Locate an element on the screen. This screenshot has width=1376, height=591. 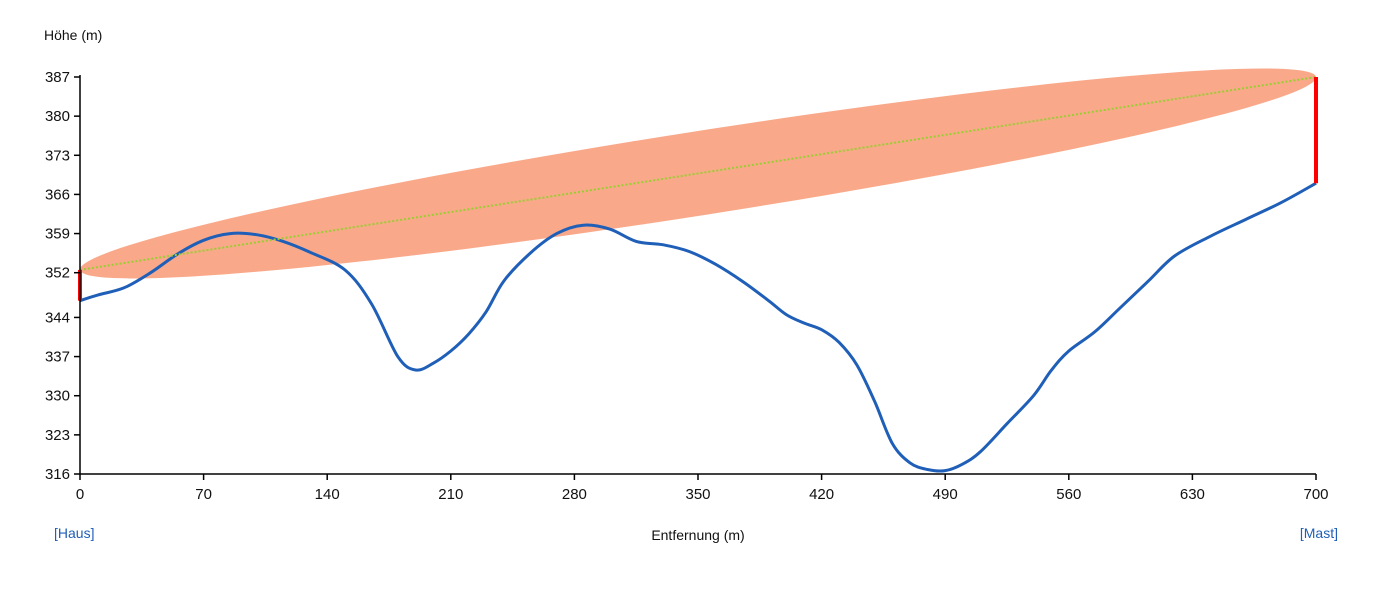
x-tick-label: 630 is located at coordinates (1192, 494).